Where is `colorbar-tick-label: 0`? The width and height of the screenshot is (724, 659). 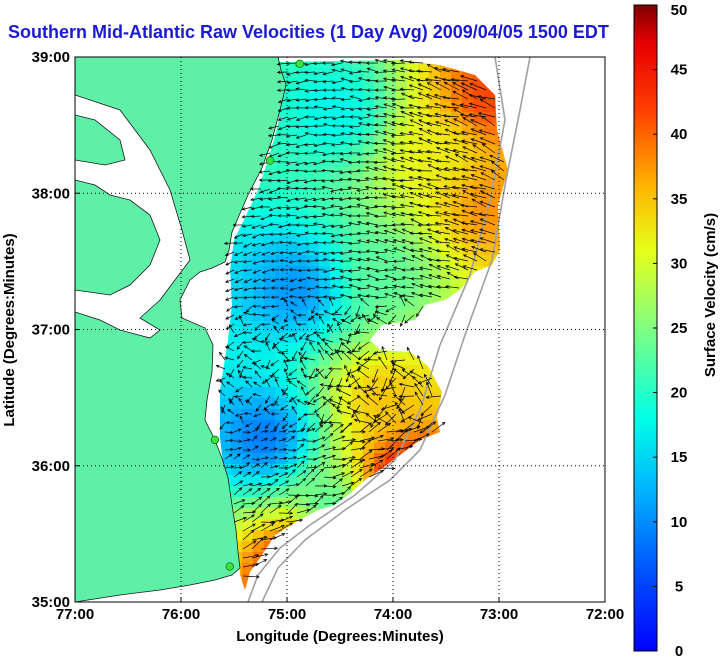 colorbar-tick-label: 0 is located at coordinates (679, 651).